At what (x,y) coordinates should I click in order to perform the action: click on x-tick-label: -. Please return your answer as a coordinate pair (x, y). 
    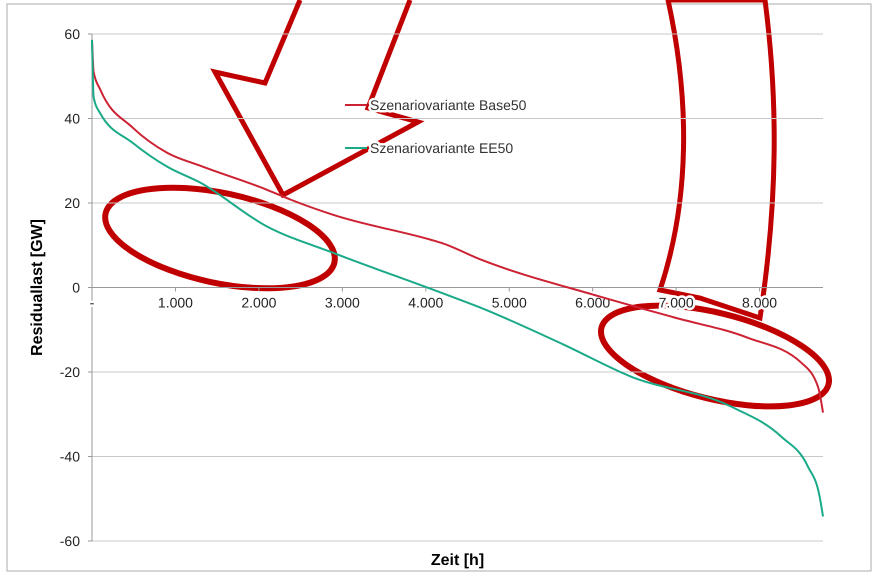
    Looking at the image, I should click on (92, 302).